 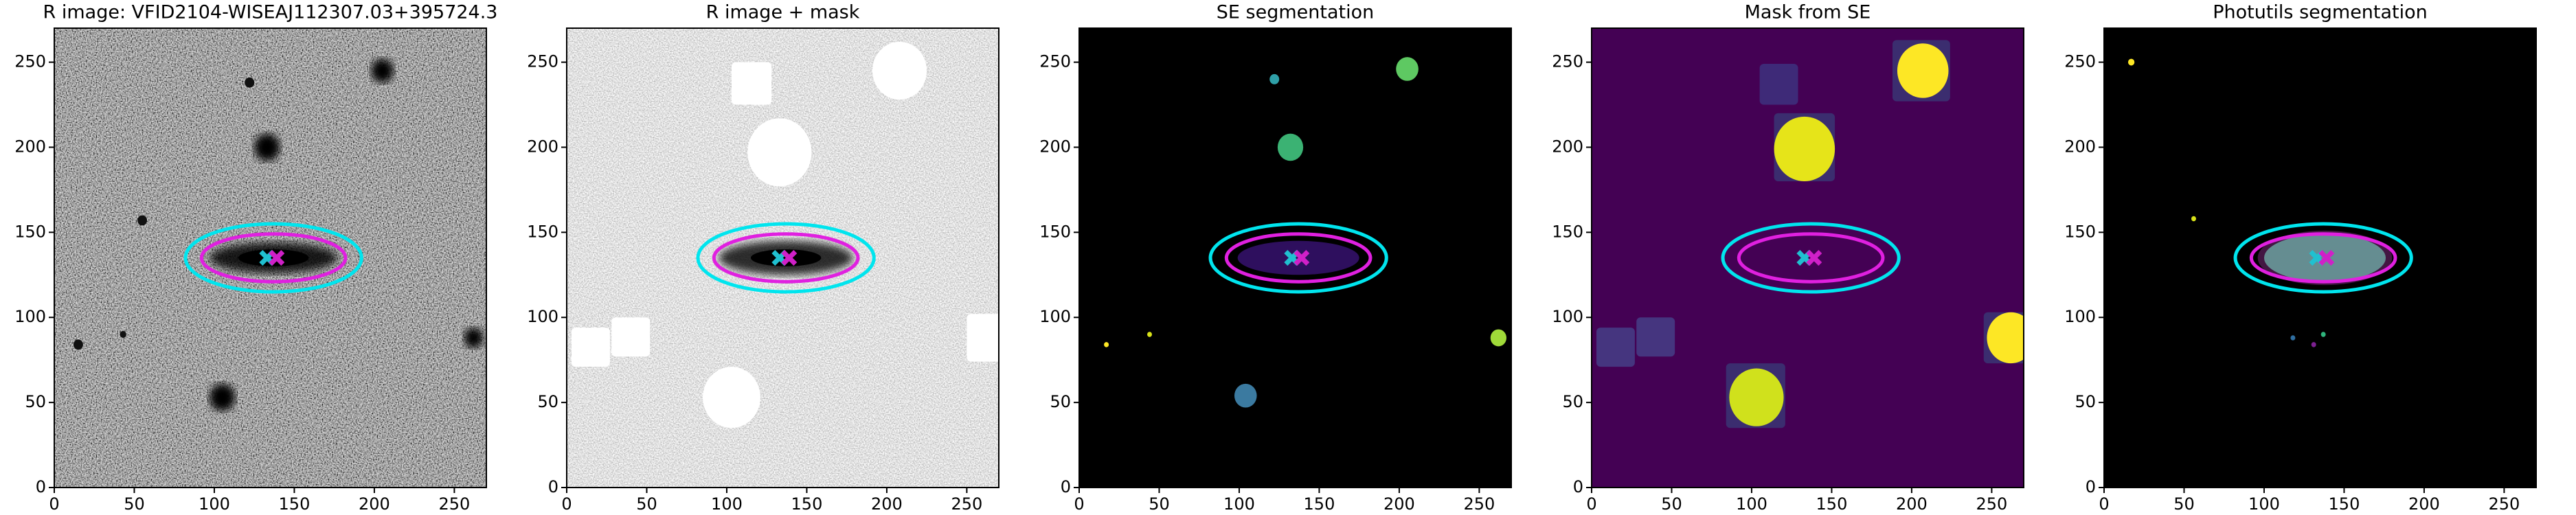 I want to click on panel-title: Mask from SE, so click(x=1808, y=12).